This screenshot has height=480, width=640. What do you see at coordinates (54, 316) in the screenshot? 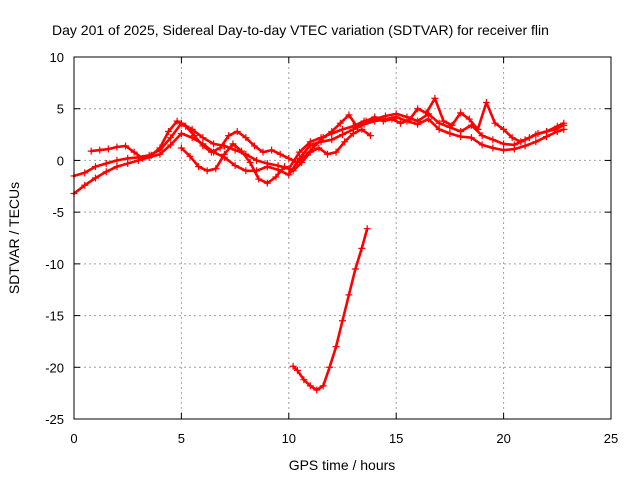
I see `y-tick-label: -15` at bounding box center [54, 316].